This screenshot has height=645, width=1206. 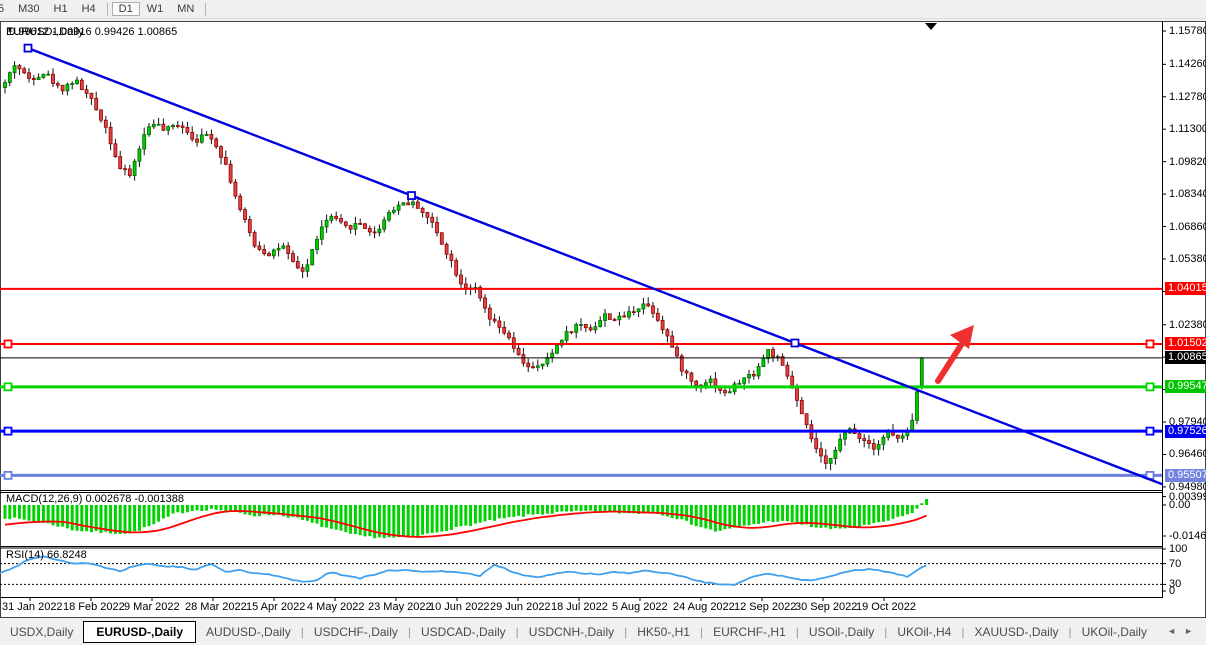 What do you see at coordinates (663, 632) in the screenshot?
I see `symbol-tab-hk50h1: HK50-,H1` at bounding box center [663, 632].